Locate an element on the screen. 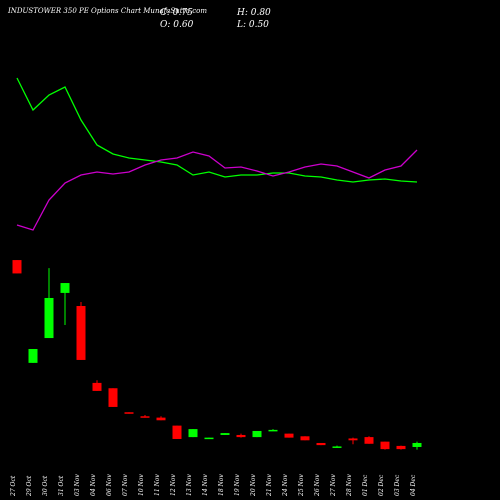 This screenshot has height=500, width=500. x-tick-label: 25 Nov is located at coordinates (301, 485).